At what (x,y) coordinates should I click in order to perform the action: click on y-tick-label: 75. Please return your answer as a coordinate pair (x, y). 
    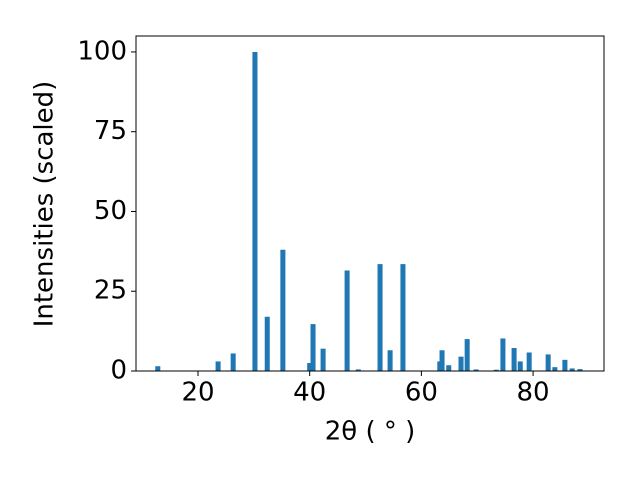
    Looking at the image, I should click on (110, 131).